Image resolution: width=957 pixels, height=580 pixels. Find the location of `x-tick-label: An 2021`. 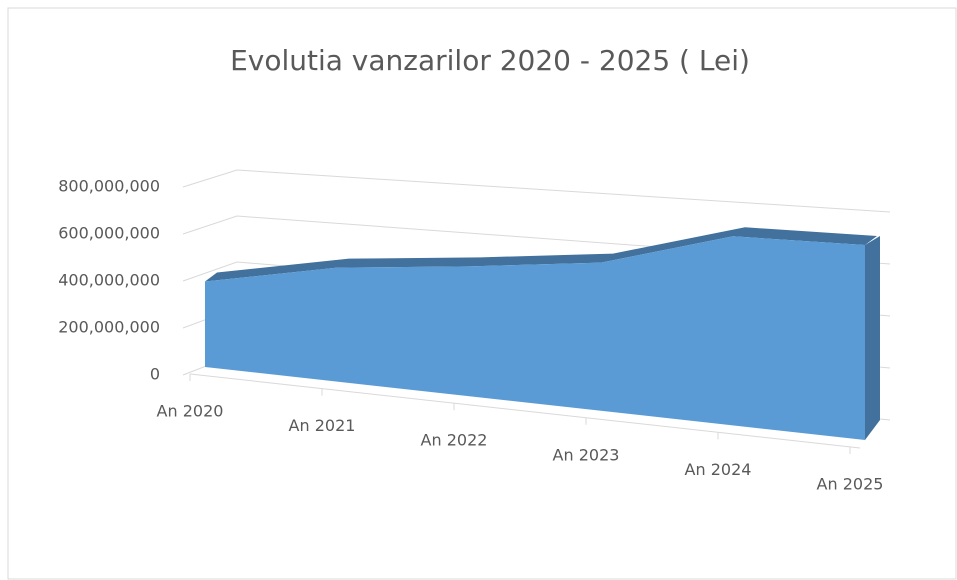

x-tick-label: An 2021 is located at coordinates (322, 425).